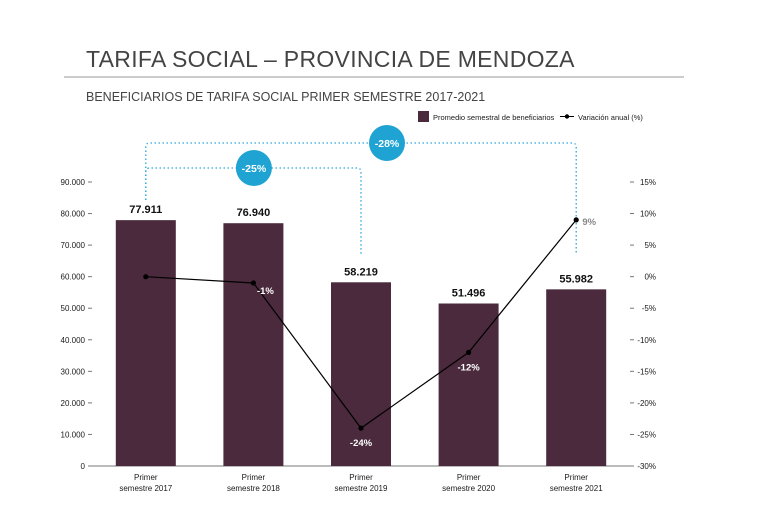 The image size is (757, 529). Describe the element at coordinates (423, 116) in the screenshot. I see `legend-swatch-bars` at that location.